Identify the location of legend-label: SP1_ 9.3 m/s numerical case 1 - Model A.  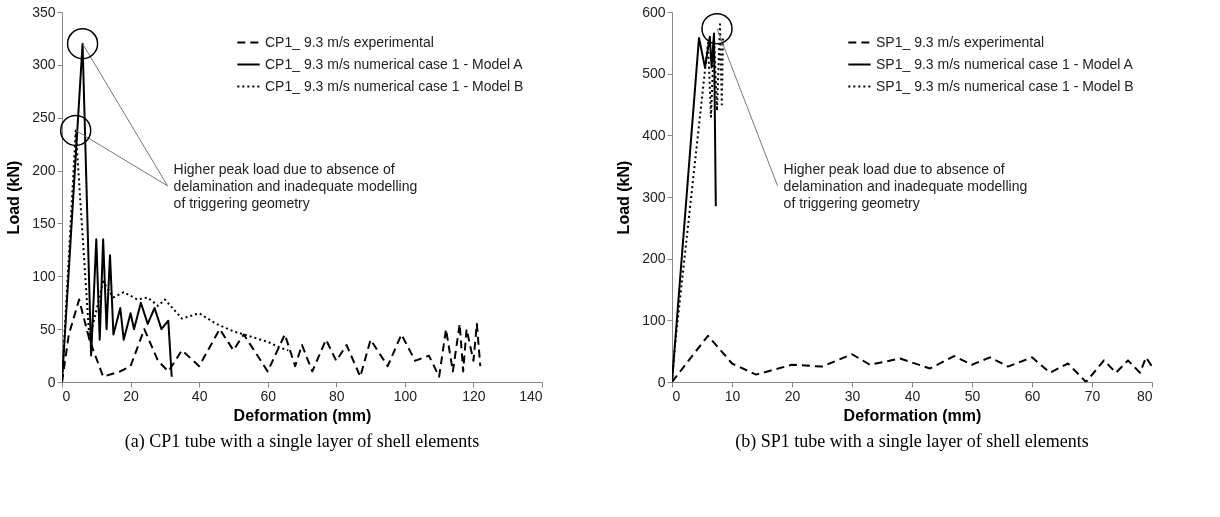
(1005, 63).